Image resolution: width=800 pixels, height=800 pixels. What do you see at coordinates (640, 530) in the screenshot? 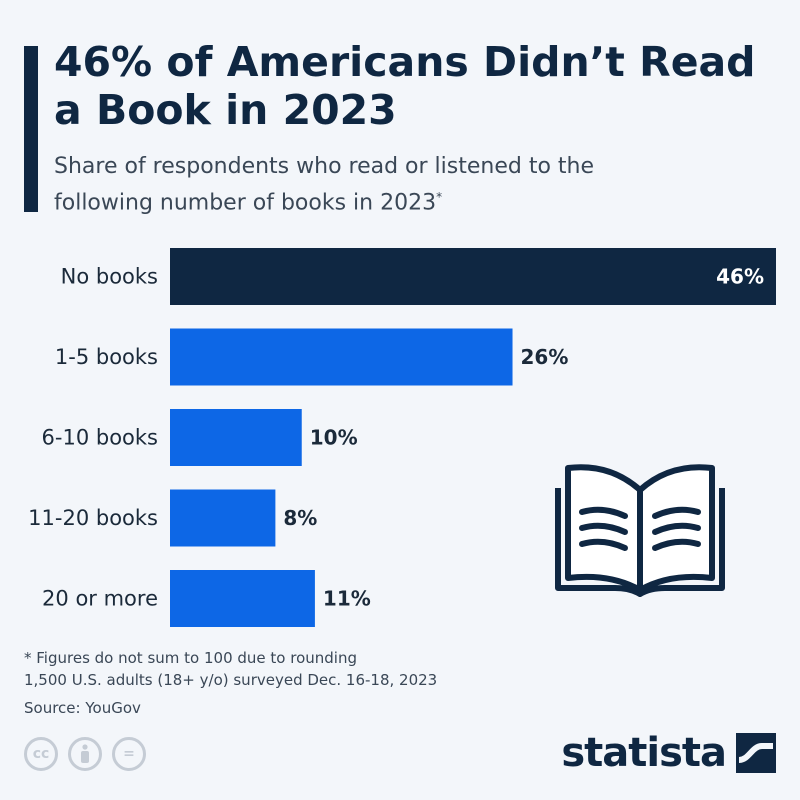
I see `open-book-icon` at bounding box center [640, 530].